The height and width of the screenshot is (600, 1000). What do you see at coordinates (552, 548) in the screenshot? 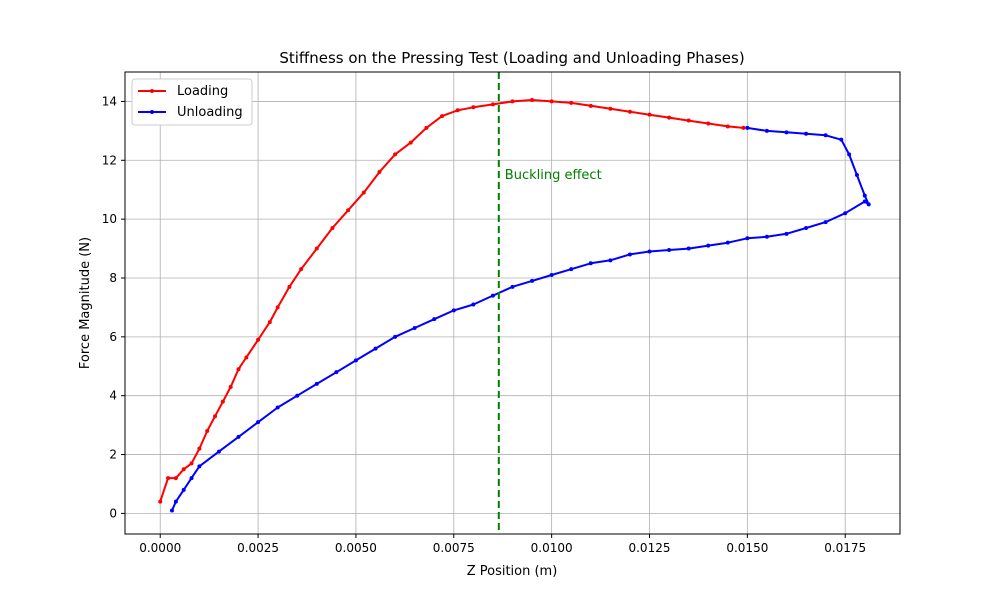
I see `x-tick-label: 0.0100` at bounding box center [552, 548].